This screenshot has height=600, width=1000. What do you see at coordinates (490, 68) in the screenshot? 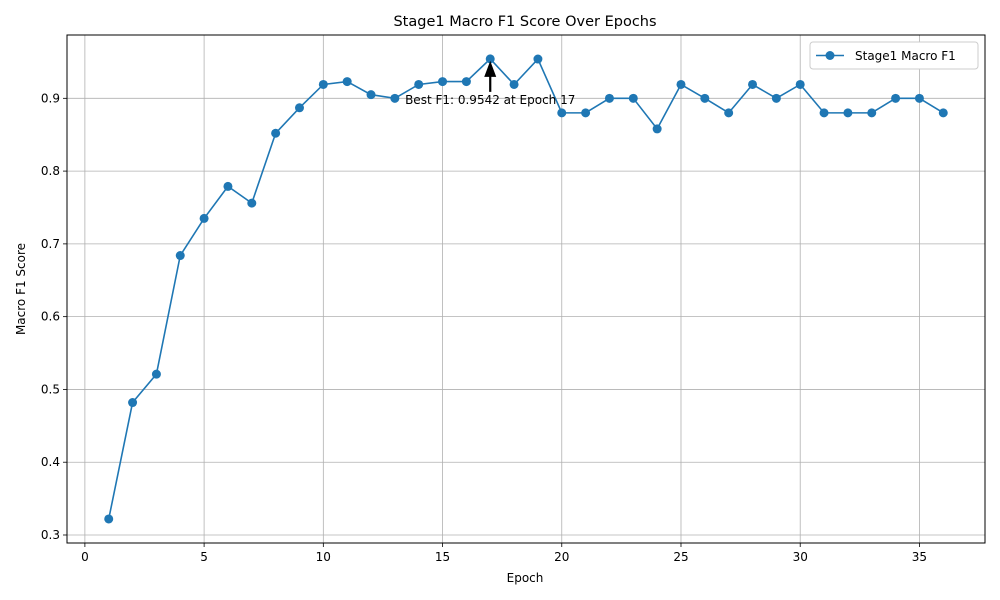
I see `annotation-arrow-head` at bounding box center [490, 68].